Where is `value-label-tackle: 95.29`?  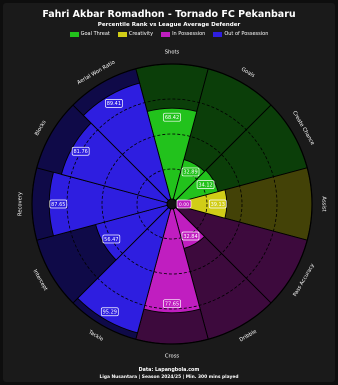
value-label-tackle: 95.29 is located at coordinates (109, 312).